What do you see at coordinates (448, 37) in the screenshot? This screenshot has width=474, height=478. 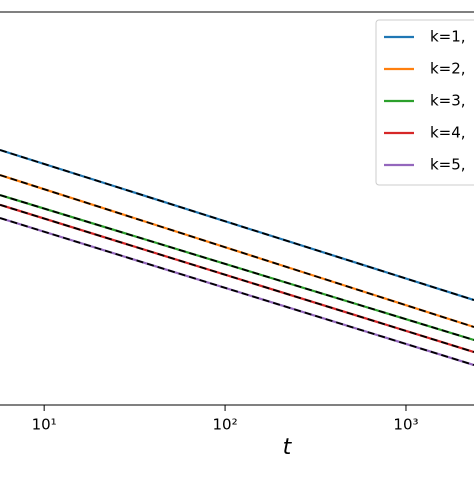 I see `legend-label: k=1,` at bounding box center [448, 37].